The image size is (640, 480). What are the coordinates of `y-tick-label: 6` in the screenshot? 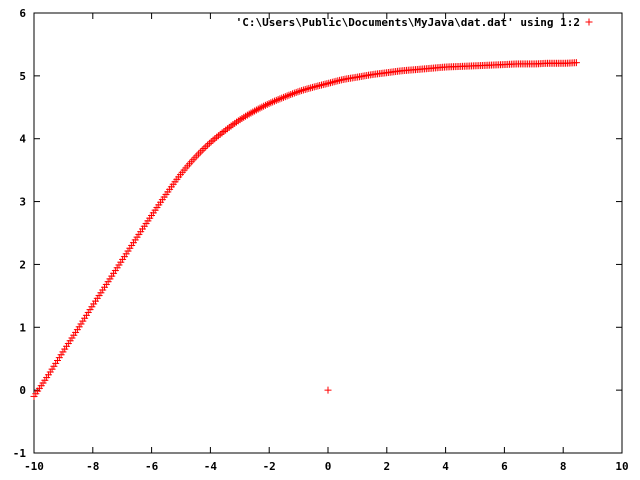 It's located at (22, 13).